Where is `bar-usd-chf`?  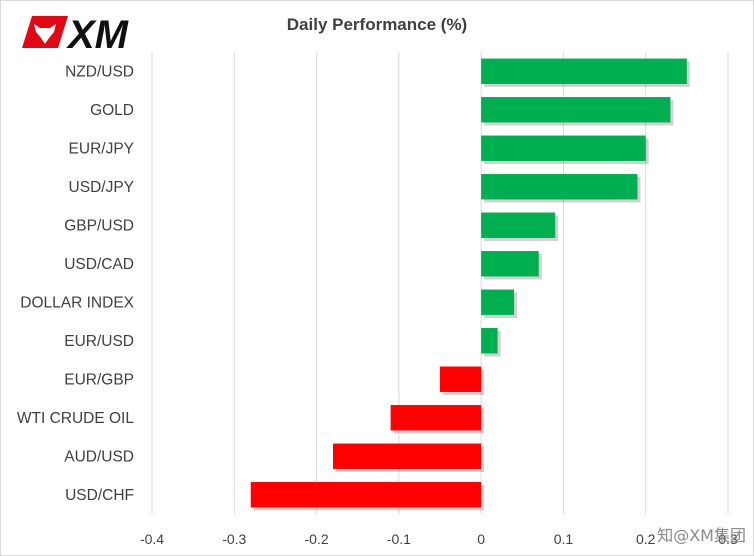 bar-usd-chf is located at coordinates (366, 495).